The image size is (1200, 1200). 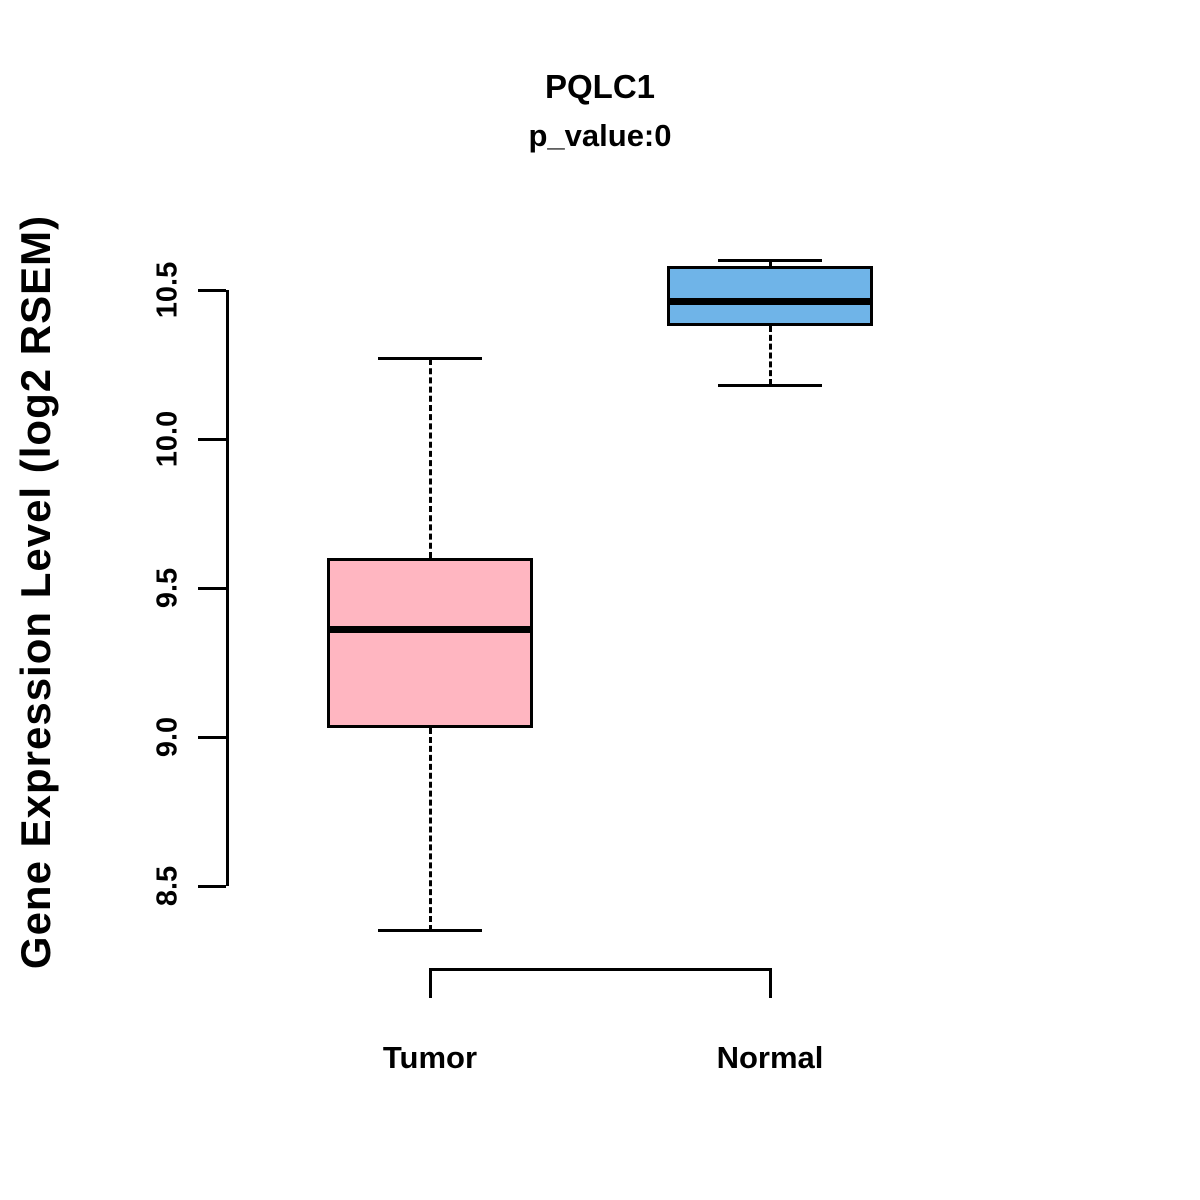 What do you see at coordinates (770, 302) in the screenshot?
I see `normal-median-line` at bounding box center [770, 302].